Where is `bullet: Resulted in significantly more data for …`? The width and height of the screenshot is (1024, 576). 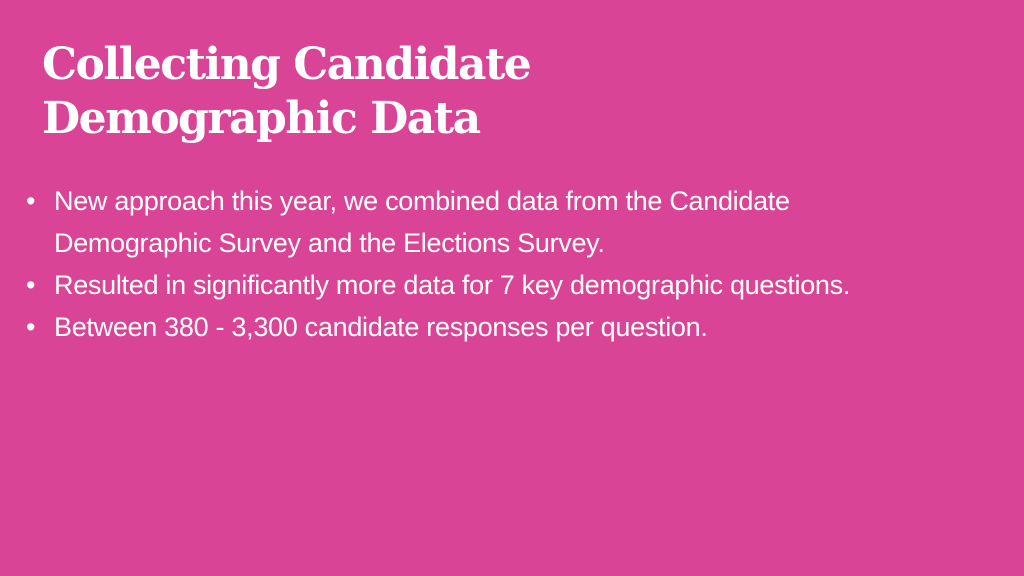 bullet: Resulted in significantly more data for … is located at coordinates (437, 285).